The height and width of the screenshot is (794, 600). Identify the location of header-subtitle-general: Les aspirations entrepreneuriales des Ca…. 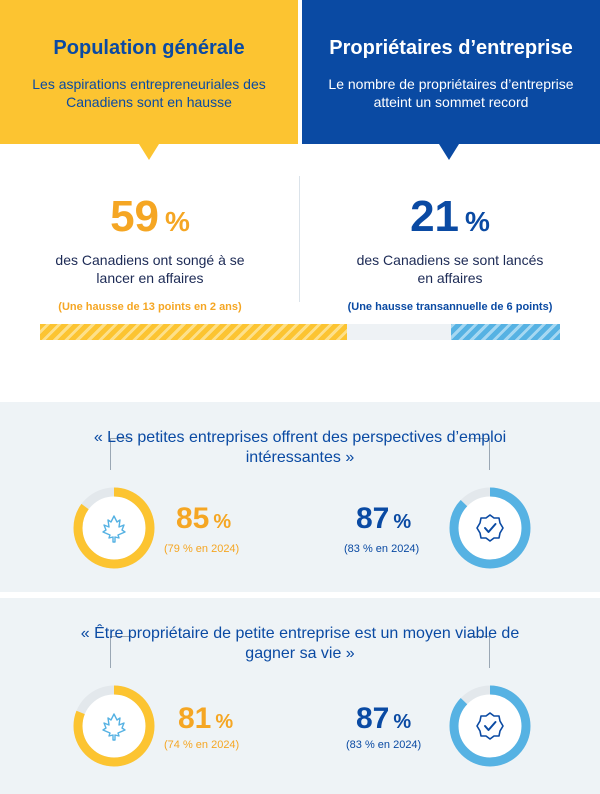
(149, 93).